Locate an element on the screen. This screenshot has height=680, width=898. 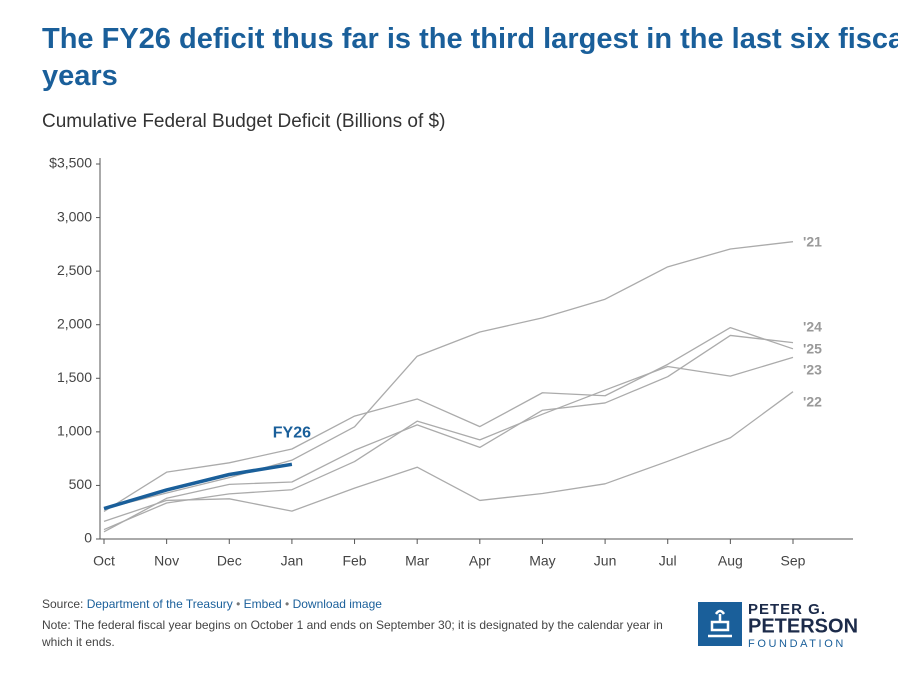
logo: PETER G. PETERSON FOUNDATION is located at coordinates (778, 625).